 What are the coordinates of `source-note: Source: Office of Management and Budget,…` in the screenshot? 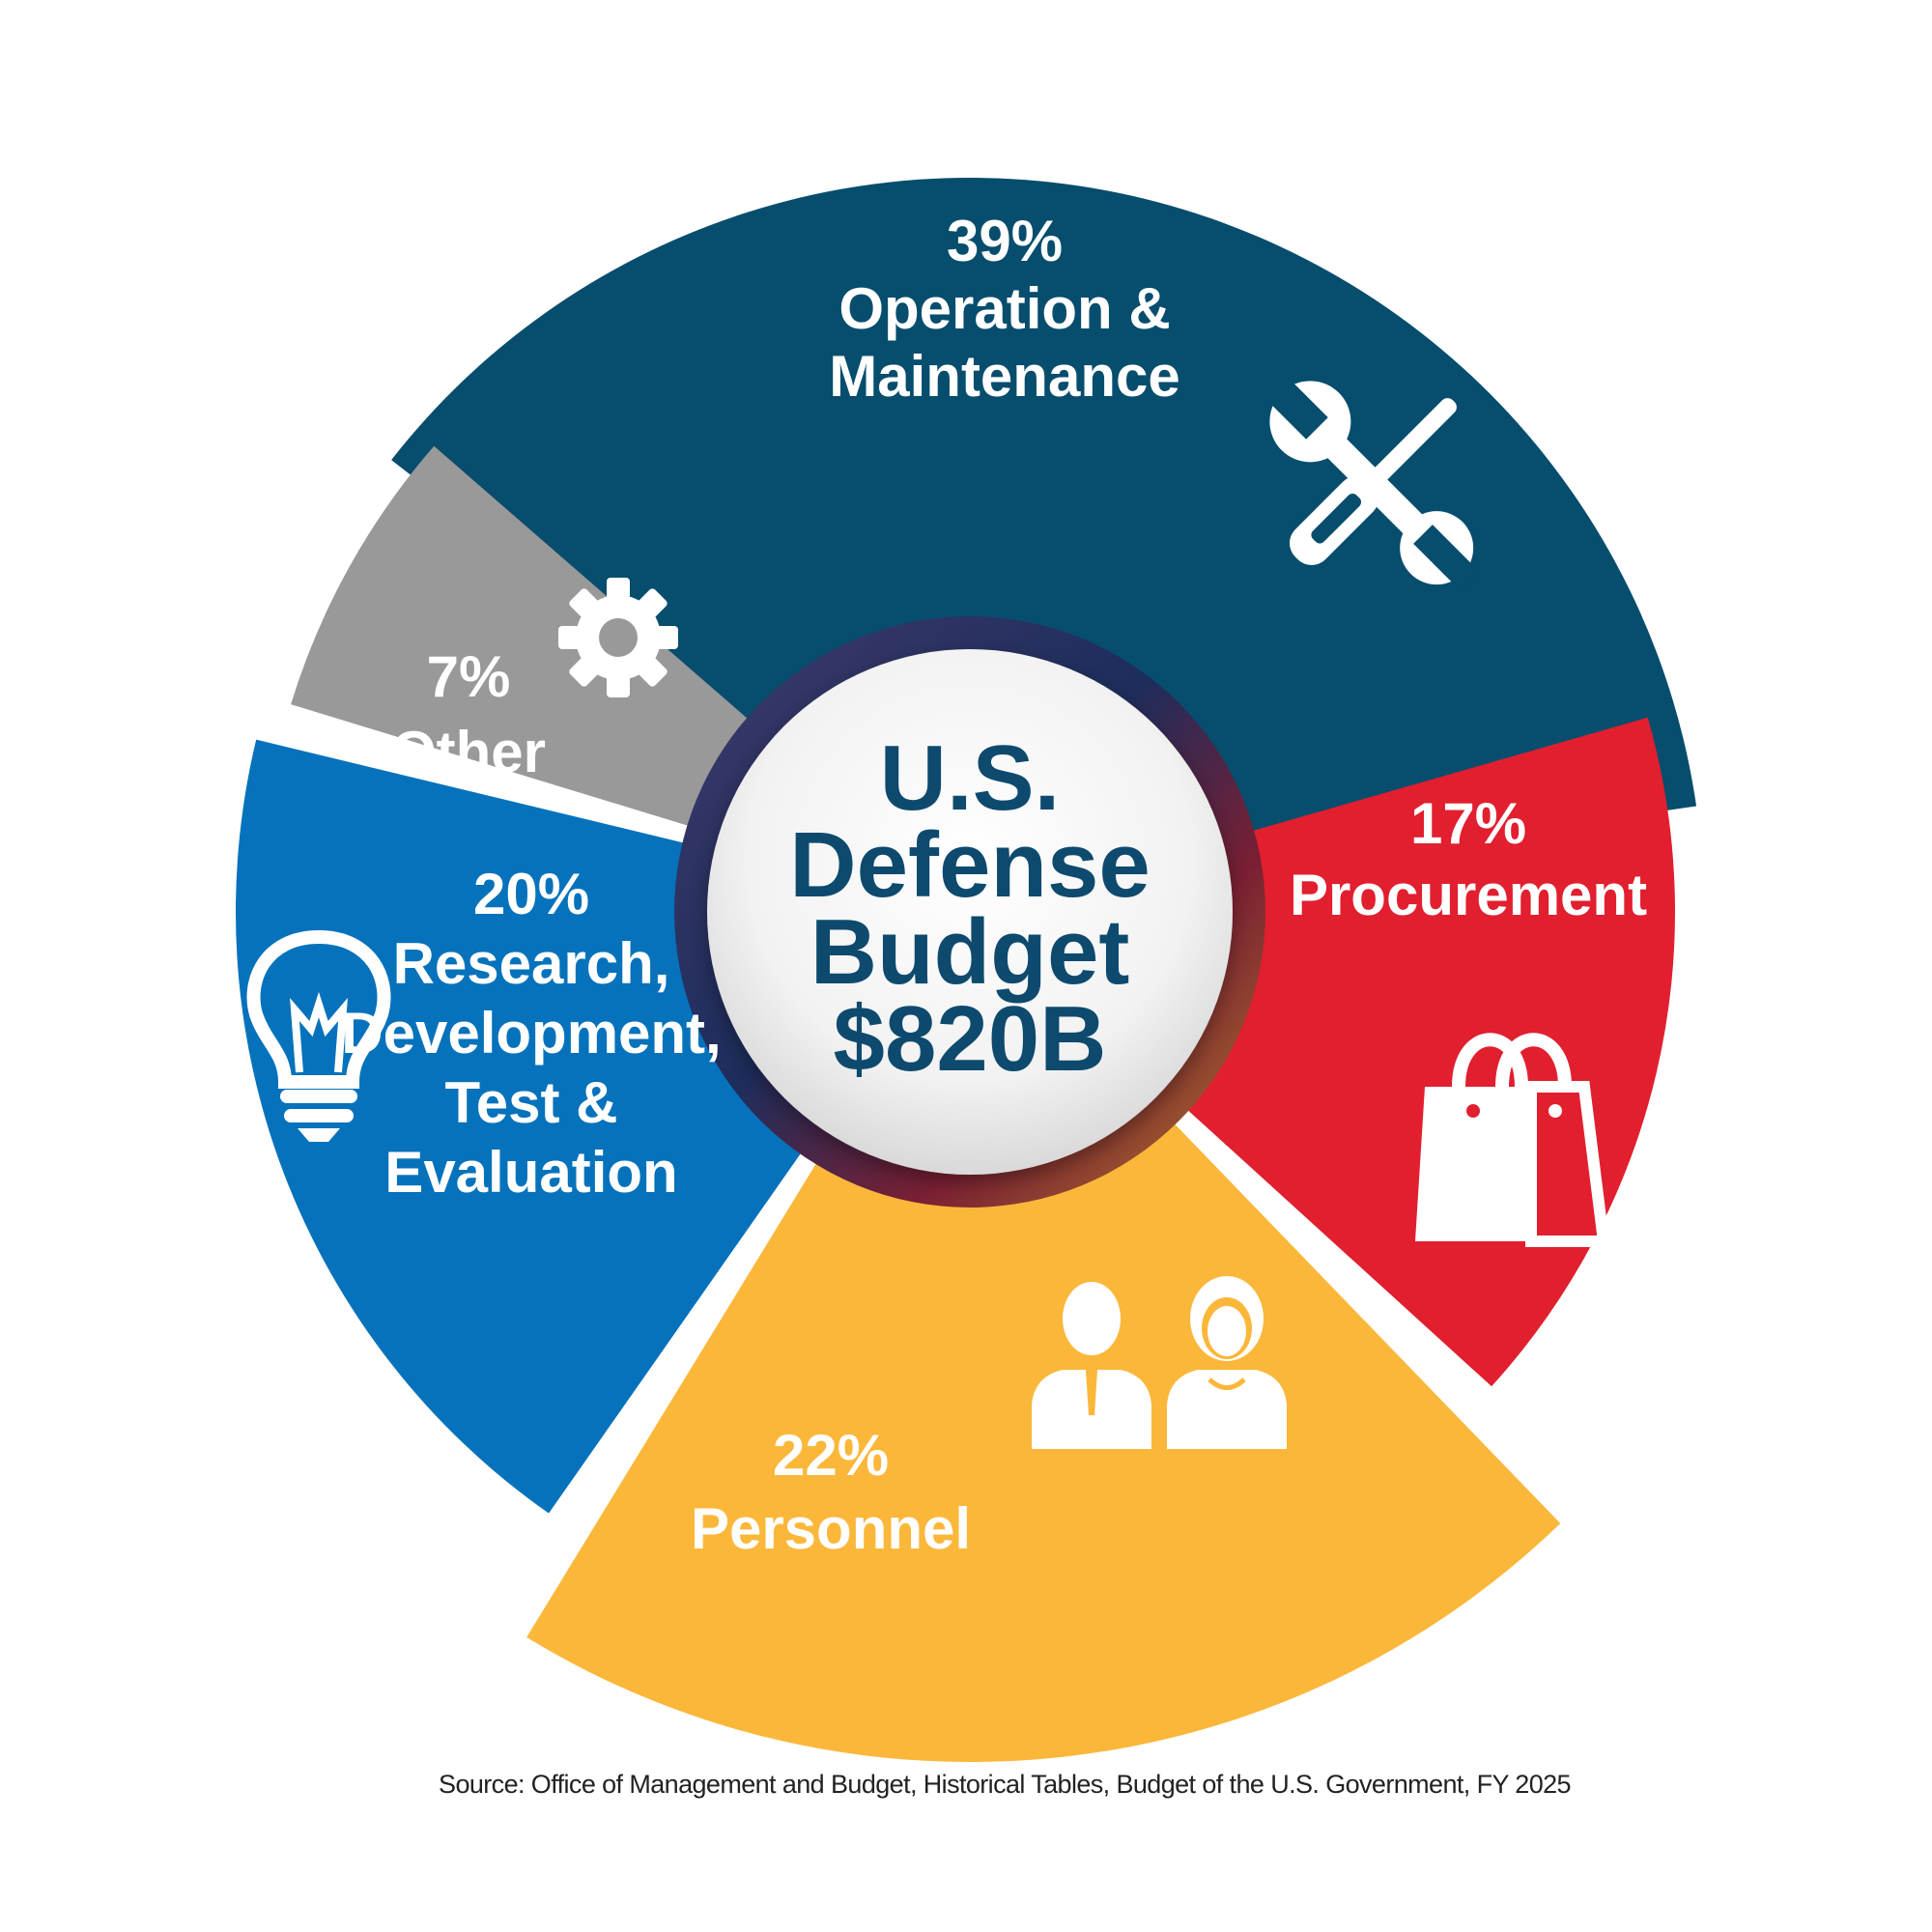 It's located at (1005, 1784).